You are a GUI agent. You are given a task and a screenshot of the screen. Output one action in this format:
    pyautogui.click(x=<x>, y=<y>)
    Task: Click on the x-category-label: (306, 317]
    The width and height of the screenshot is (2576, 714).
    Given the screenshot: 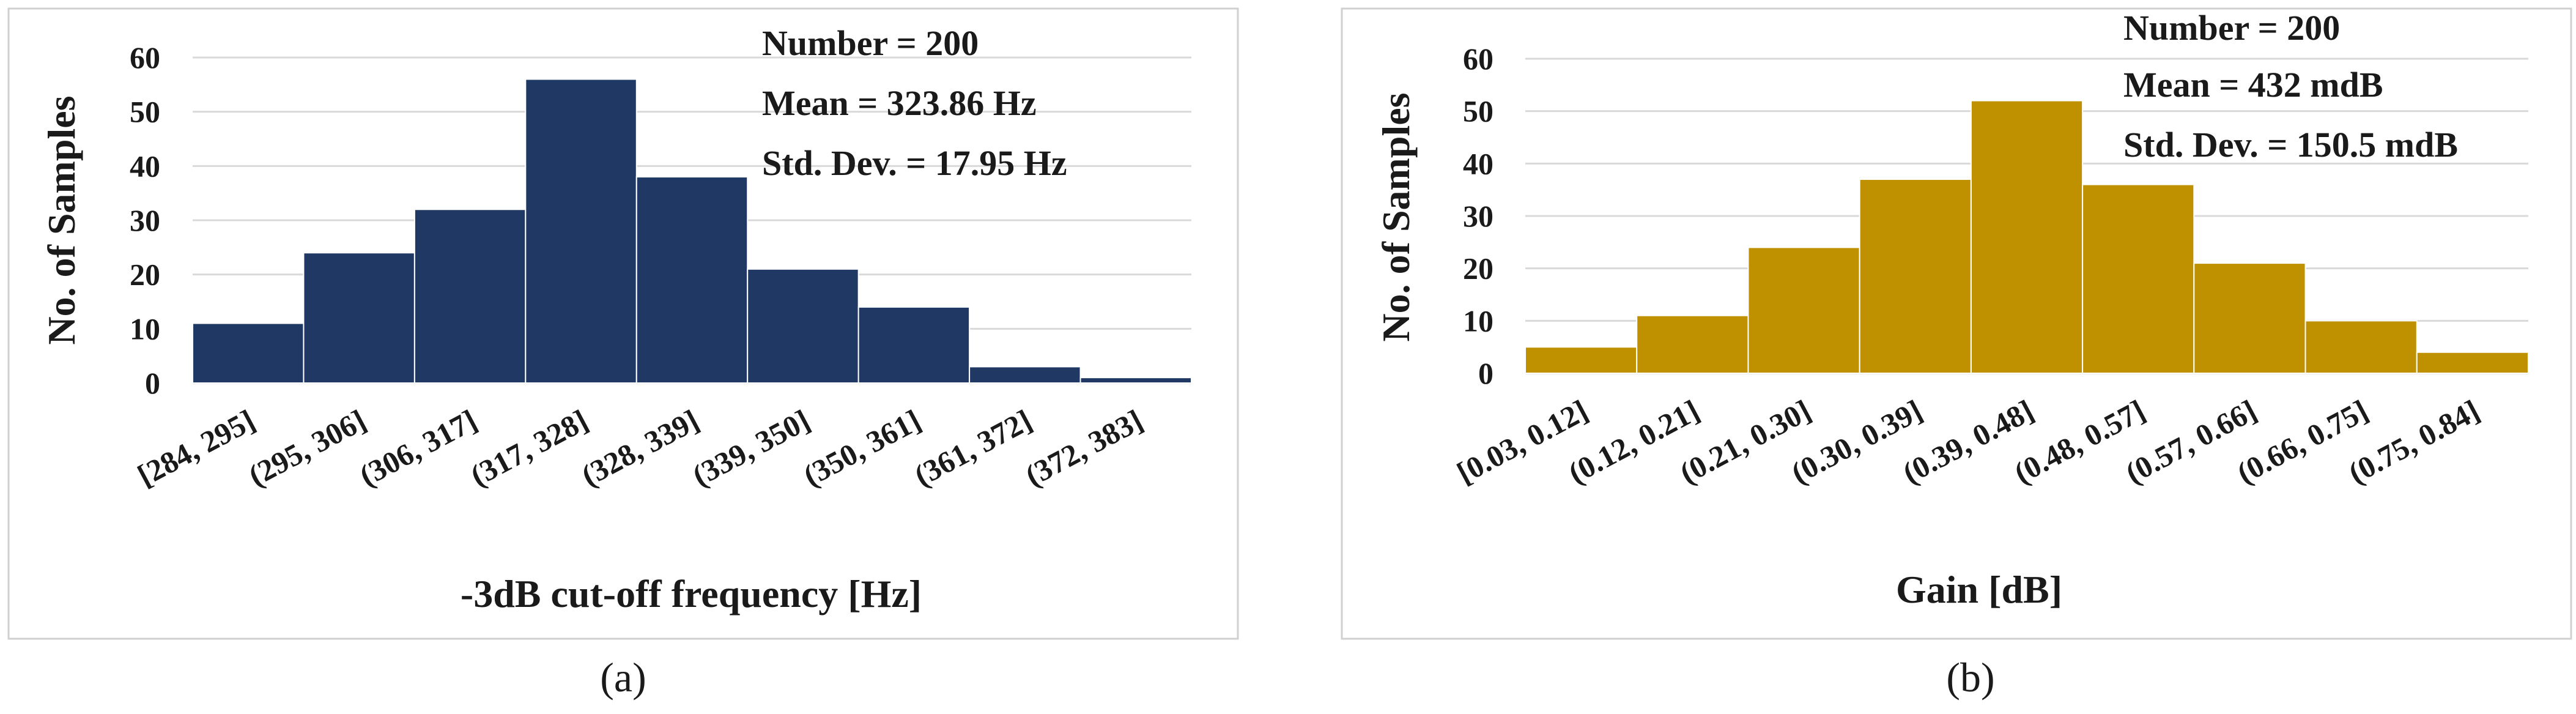 What is the action you would take?
    pyautogui.click(x=418, y=448)
    